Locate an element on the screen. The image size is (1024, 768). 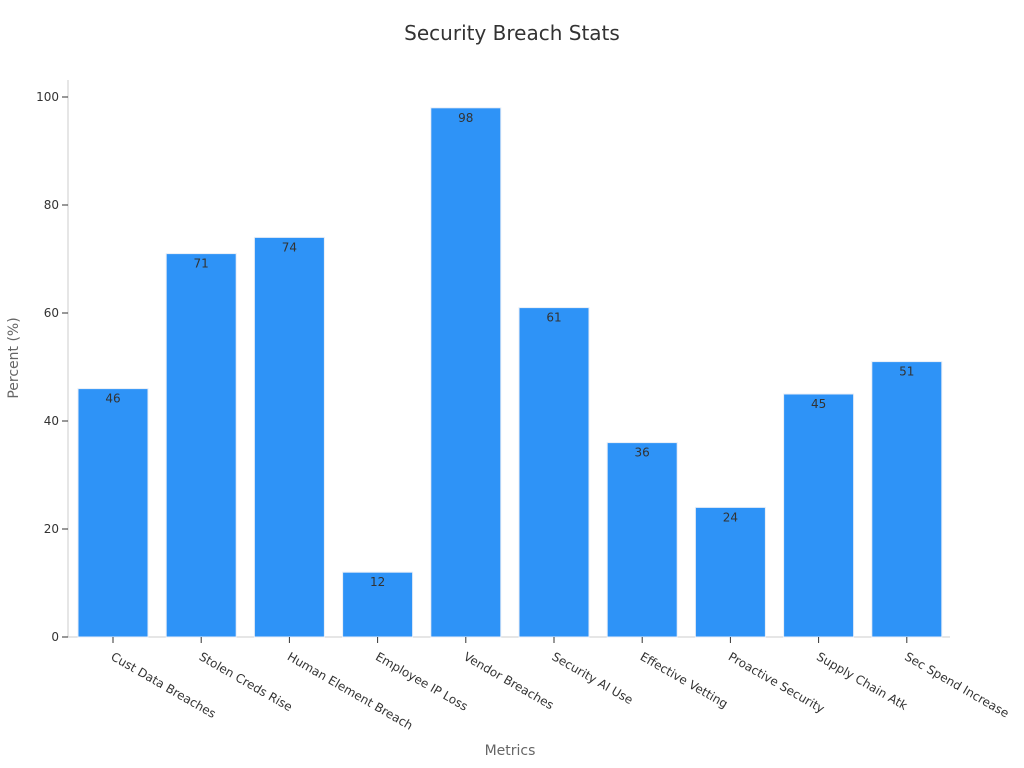
x-tick-label: Vendor Breaches is located at coordinates (508, 680).